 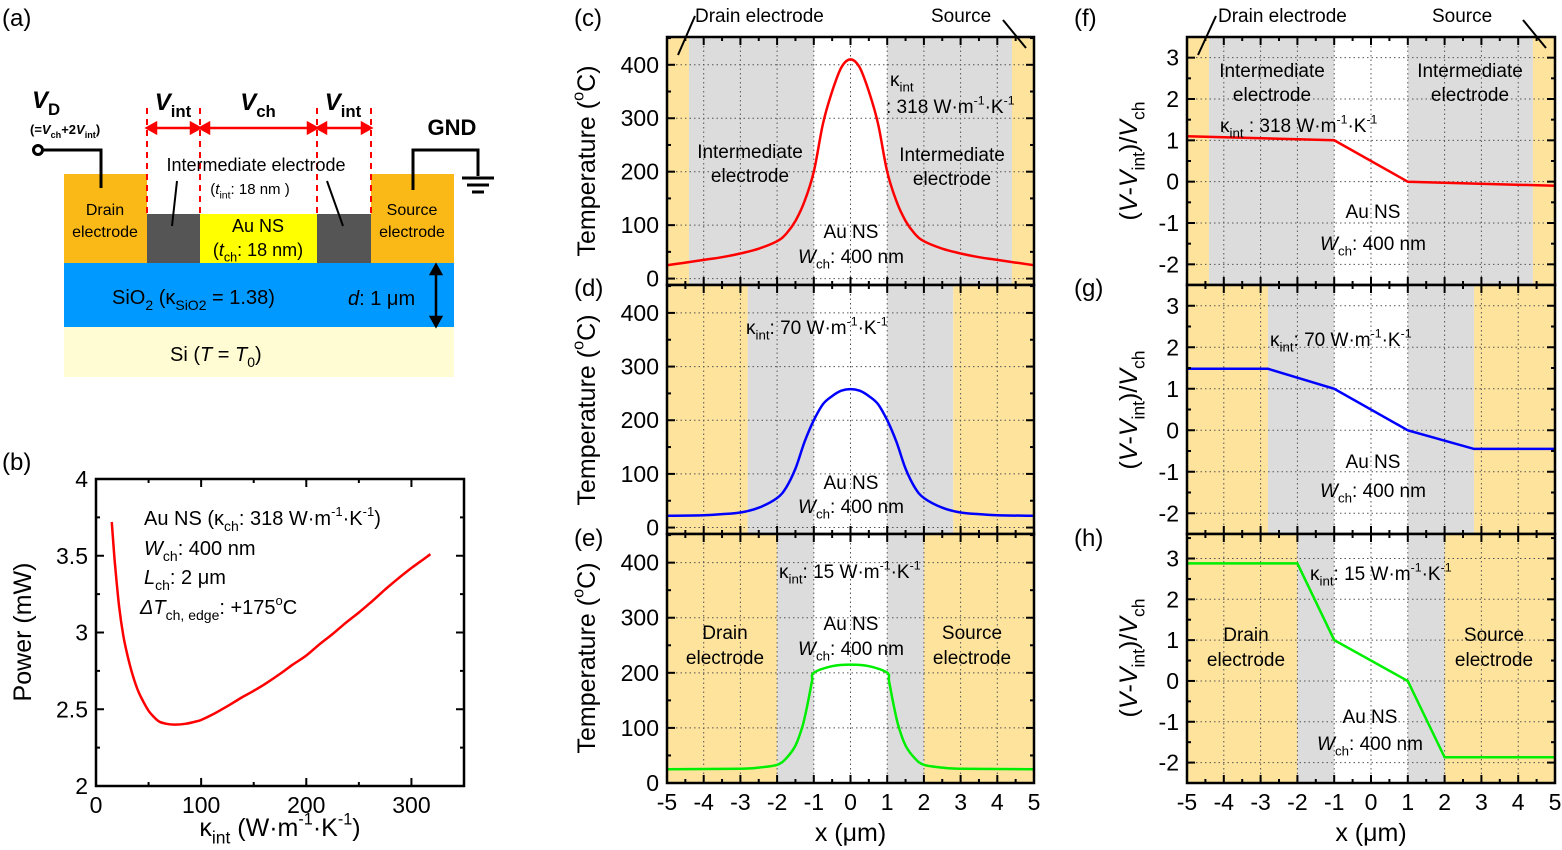 I want to click on annotation: κint: 70 W·m-1·K-1, so click(x=1341, y=340).